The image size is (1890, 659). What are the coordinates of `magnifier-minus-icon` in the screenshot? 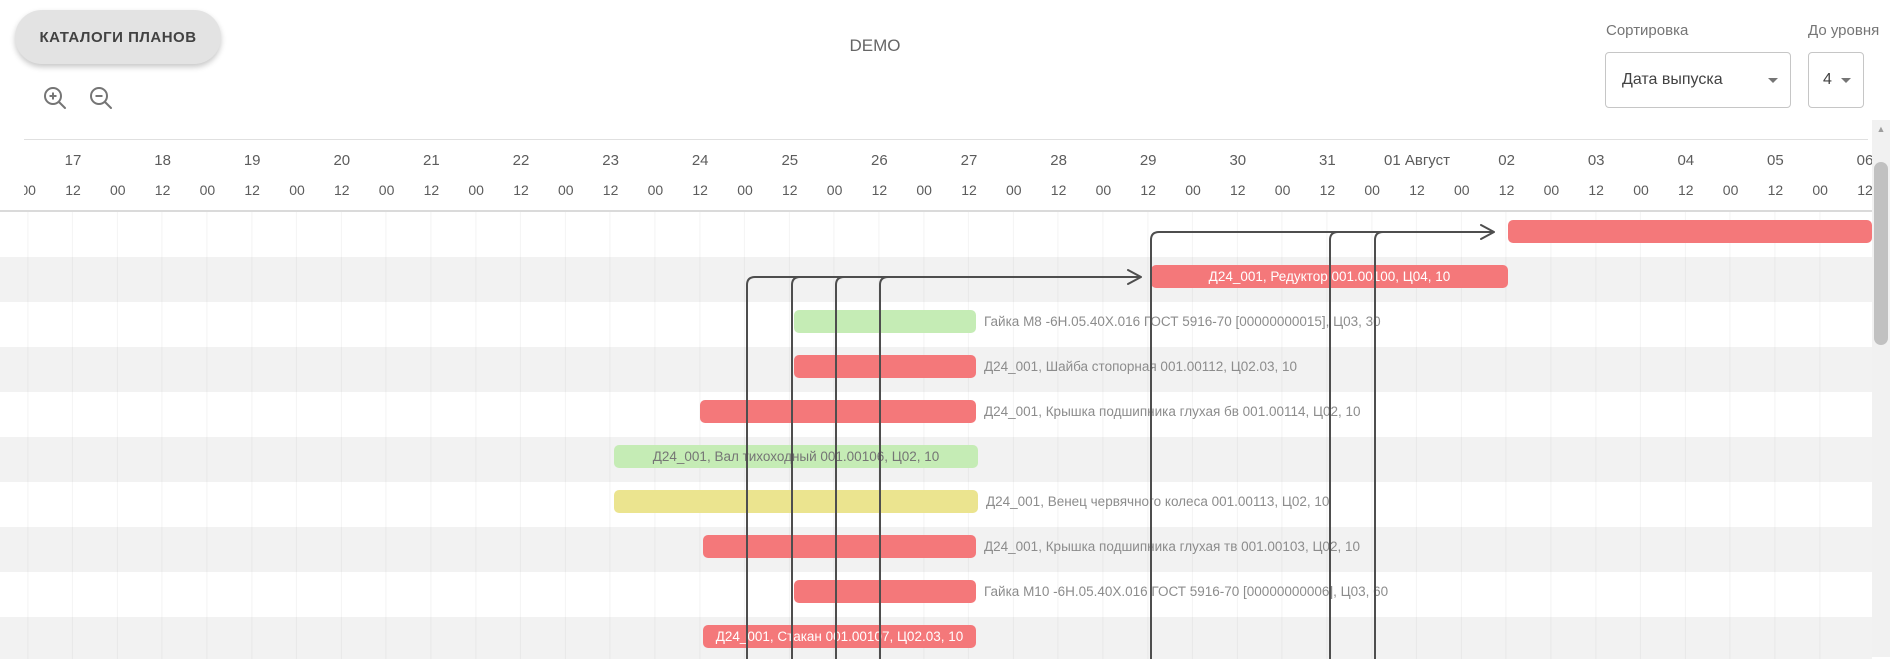 It's located at (101, 98).